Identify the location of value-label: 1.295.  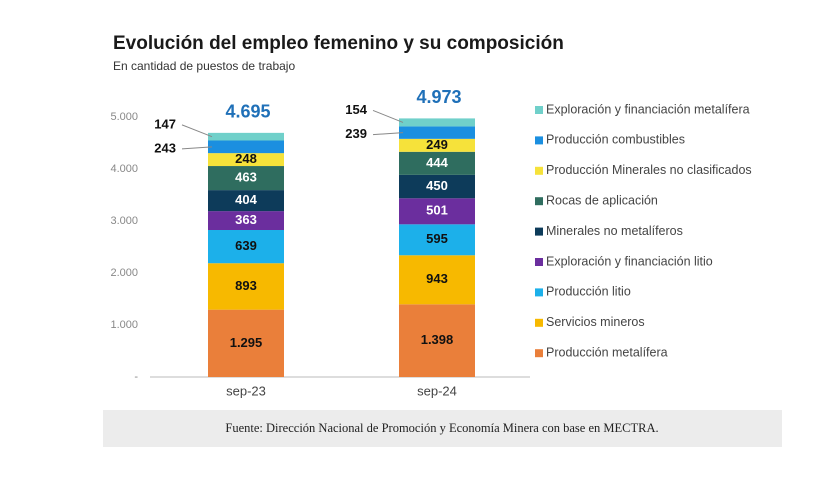
(246, 342).